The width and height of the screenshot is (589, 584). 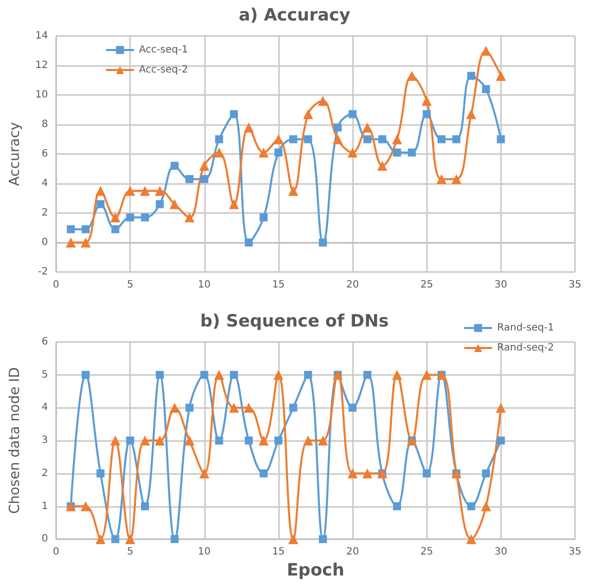 I want to click on x-tick-label: 0, so click(x=56, y=285).